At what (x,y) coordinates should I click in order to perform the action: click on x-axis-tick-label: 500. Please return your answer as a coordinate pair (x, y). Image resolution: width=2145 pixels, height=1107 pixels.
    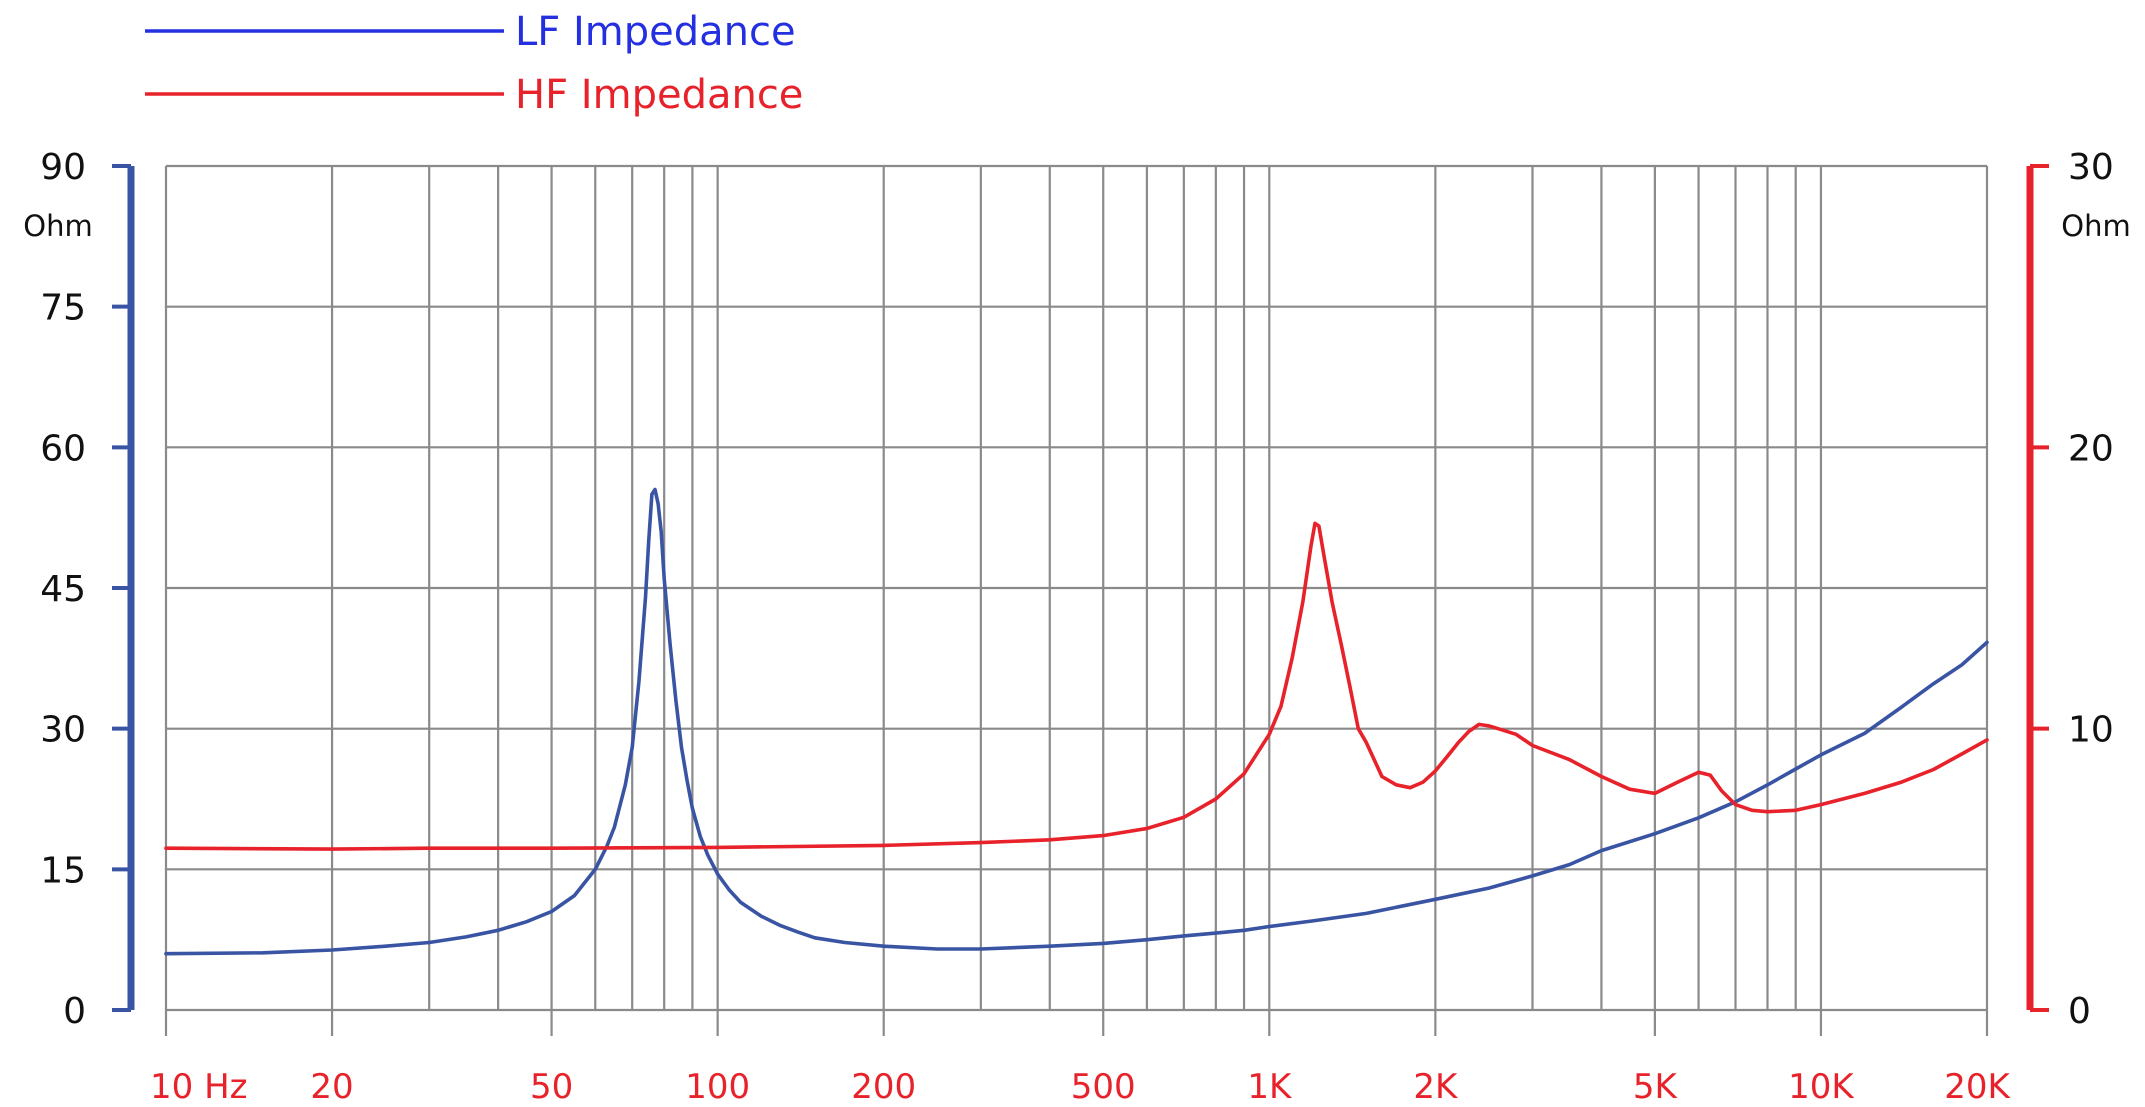
    Looking at the image, I should click on (1103, 1087).